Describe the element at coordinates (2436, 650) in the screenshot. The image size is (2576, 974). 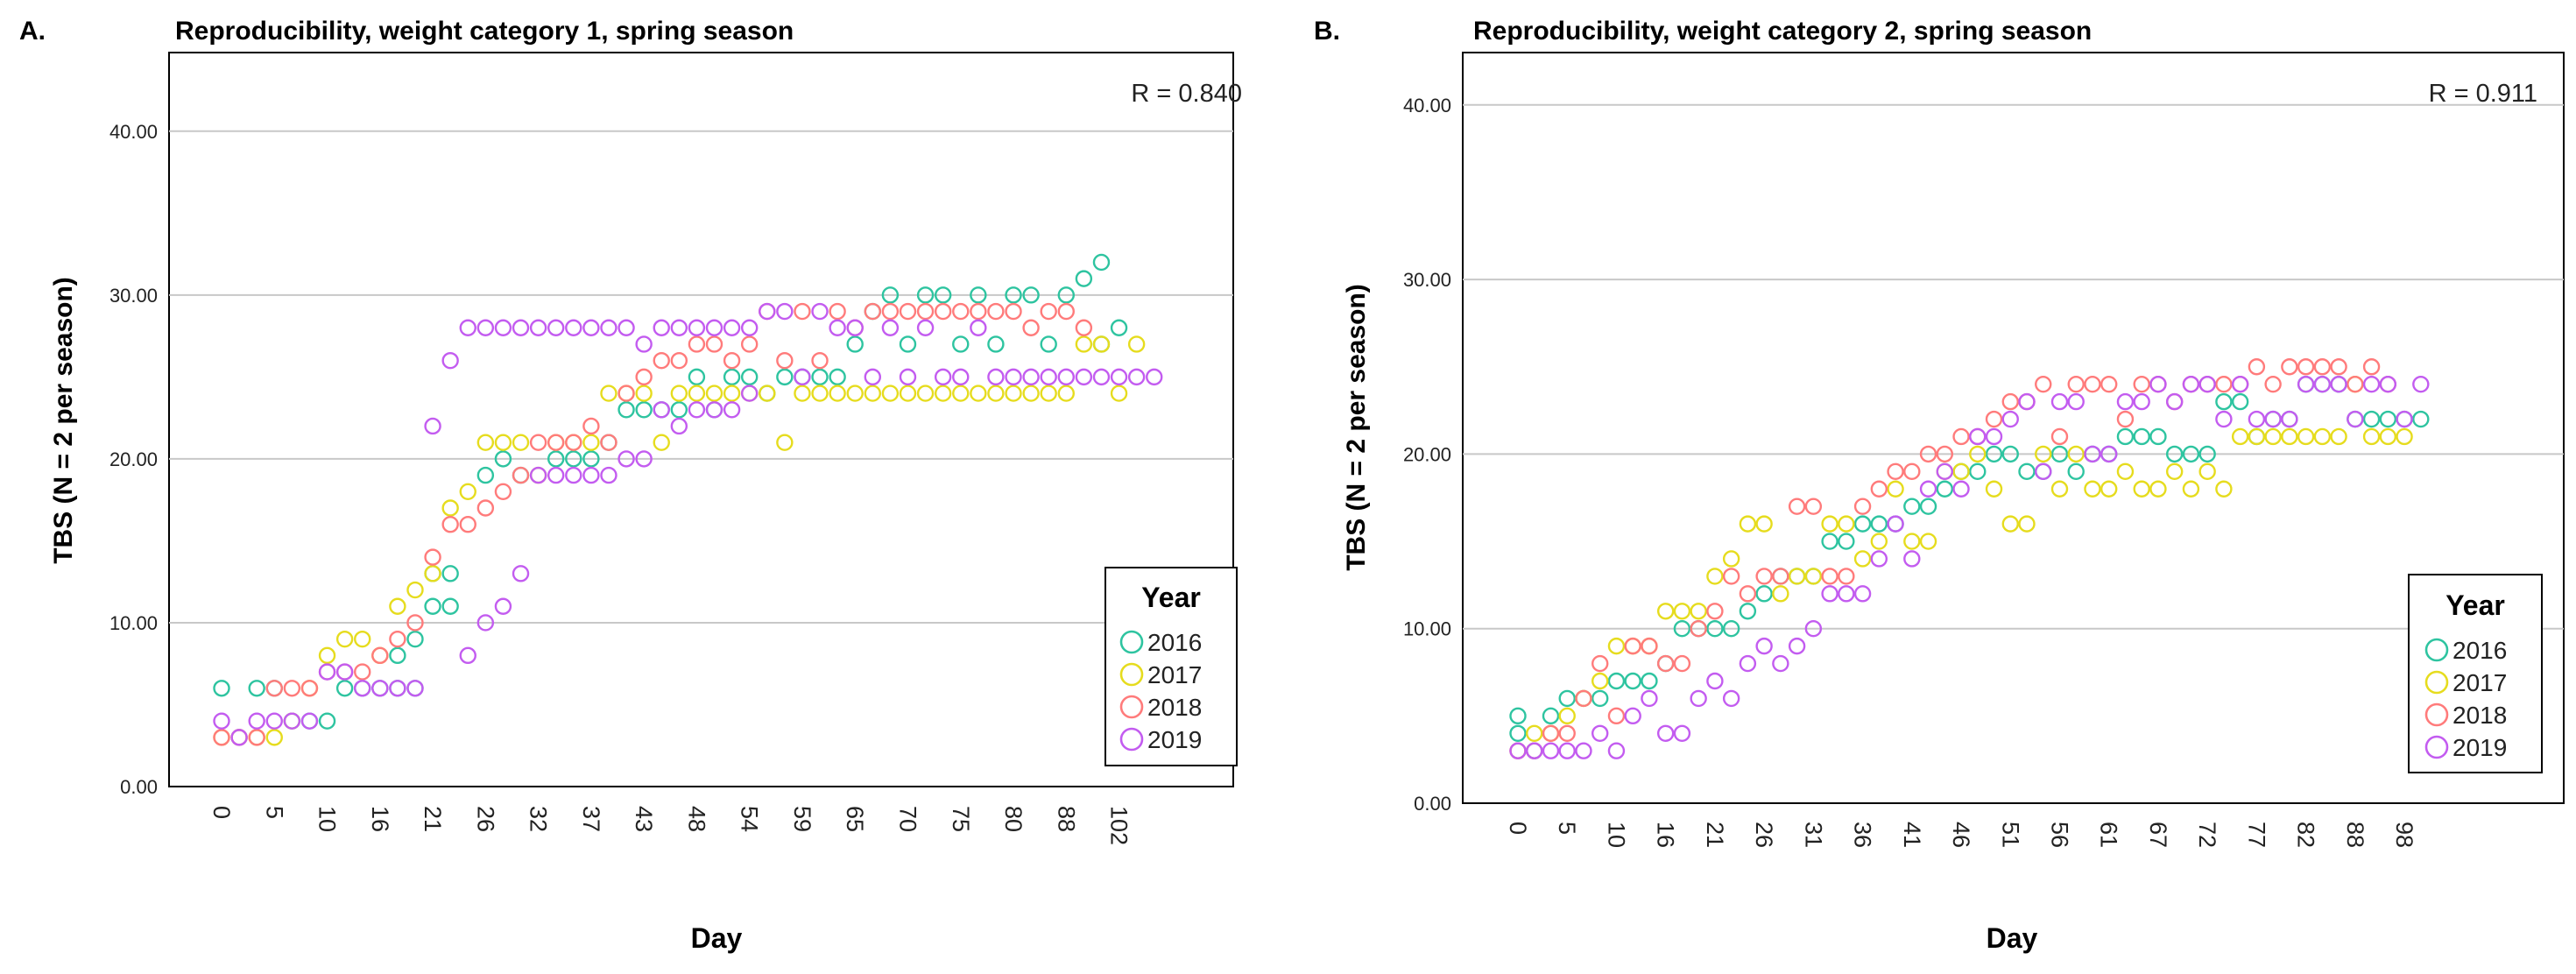
I see `panel-b-legend-marker-2016` at that location.